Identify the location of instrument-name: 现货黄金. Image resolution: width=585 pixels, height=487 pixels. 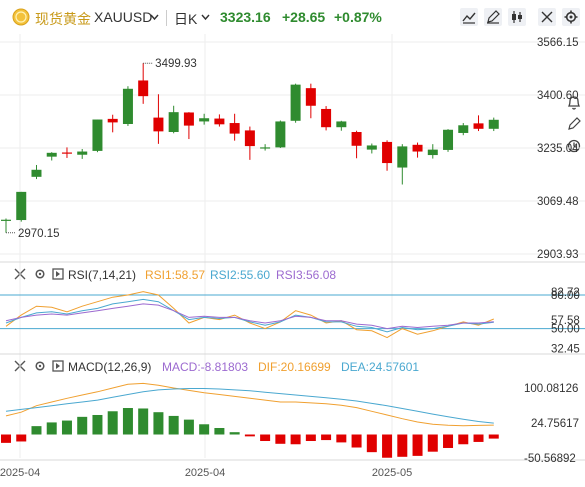
(63, 19).